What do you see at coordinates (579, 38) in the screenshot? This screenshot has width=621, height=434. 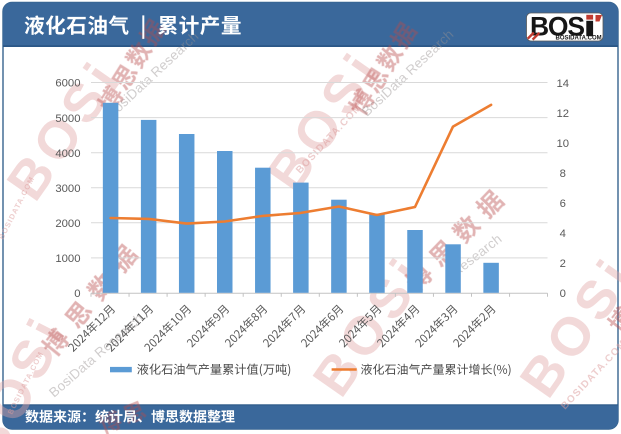 I see `svg-text: BOSIDATA.COM` at bounding box center [579, 38].